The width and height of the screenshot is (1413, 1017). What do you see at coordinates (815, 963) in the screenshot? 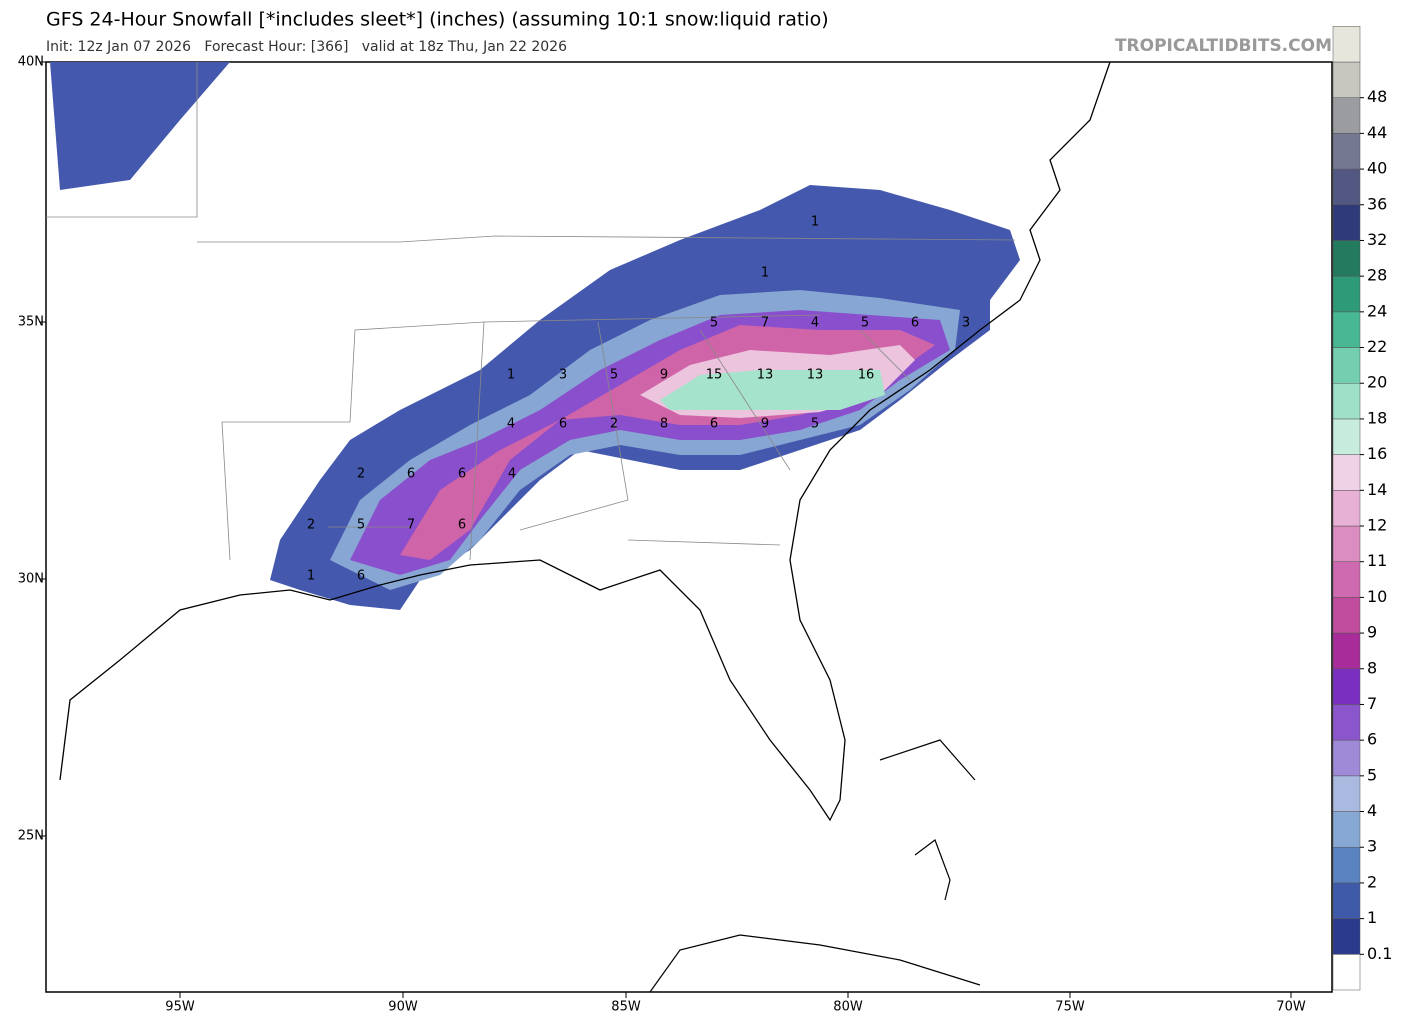
I see `coastline` at bounding box center [815, 963].